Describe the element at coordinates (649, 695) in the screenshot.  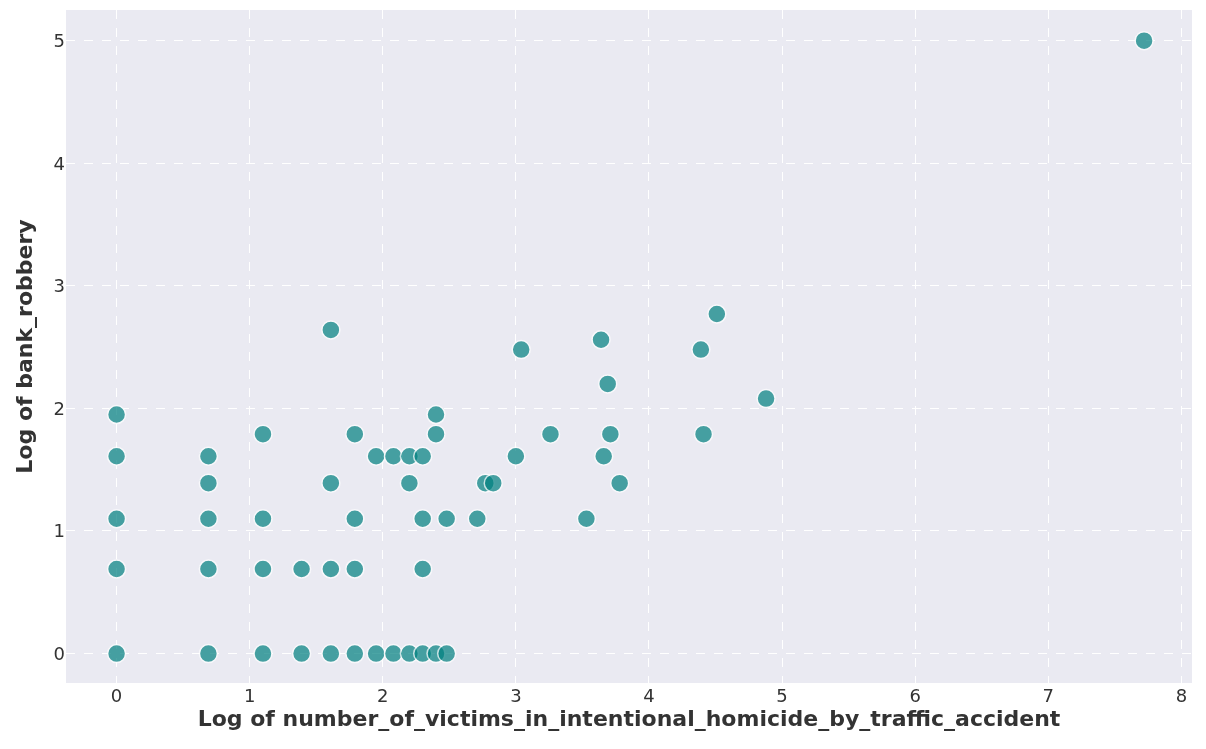
I see `x-tick-label: 4` at that location.